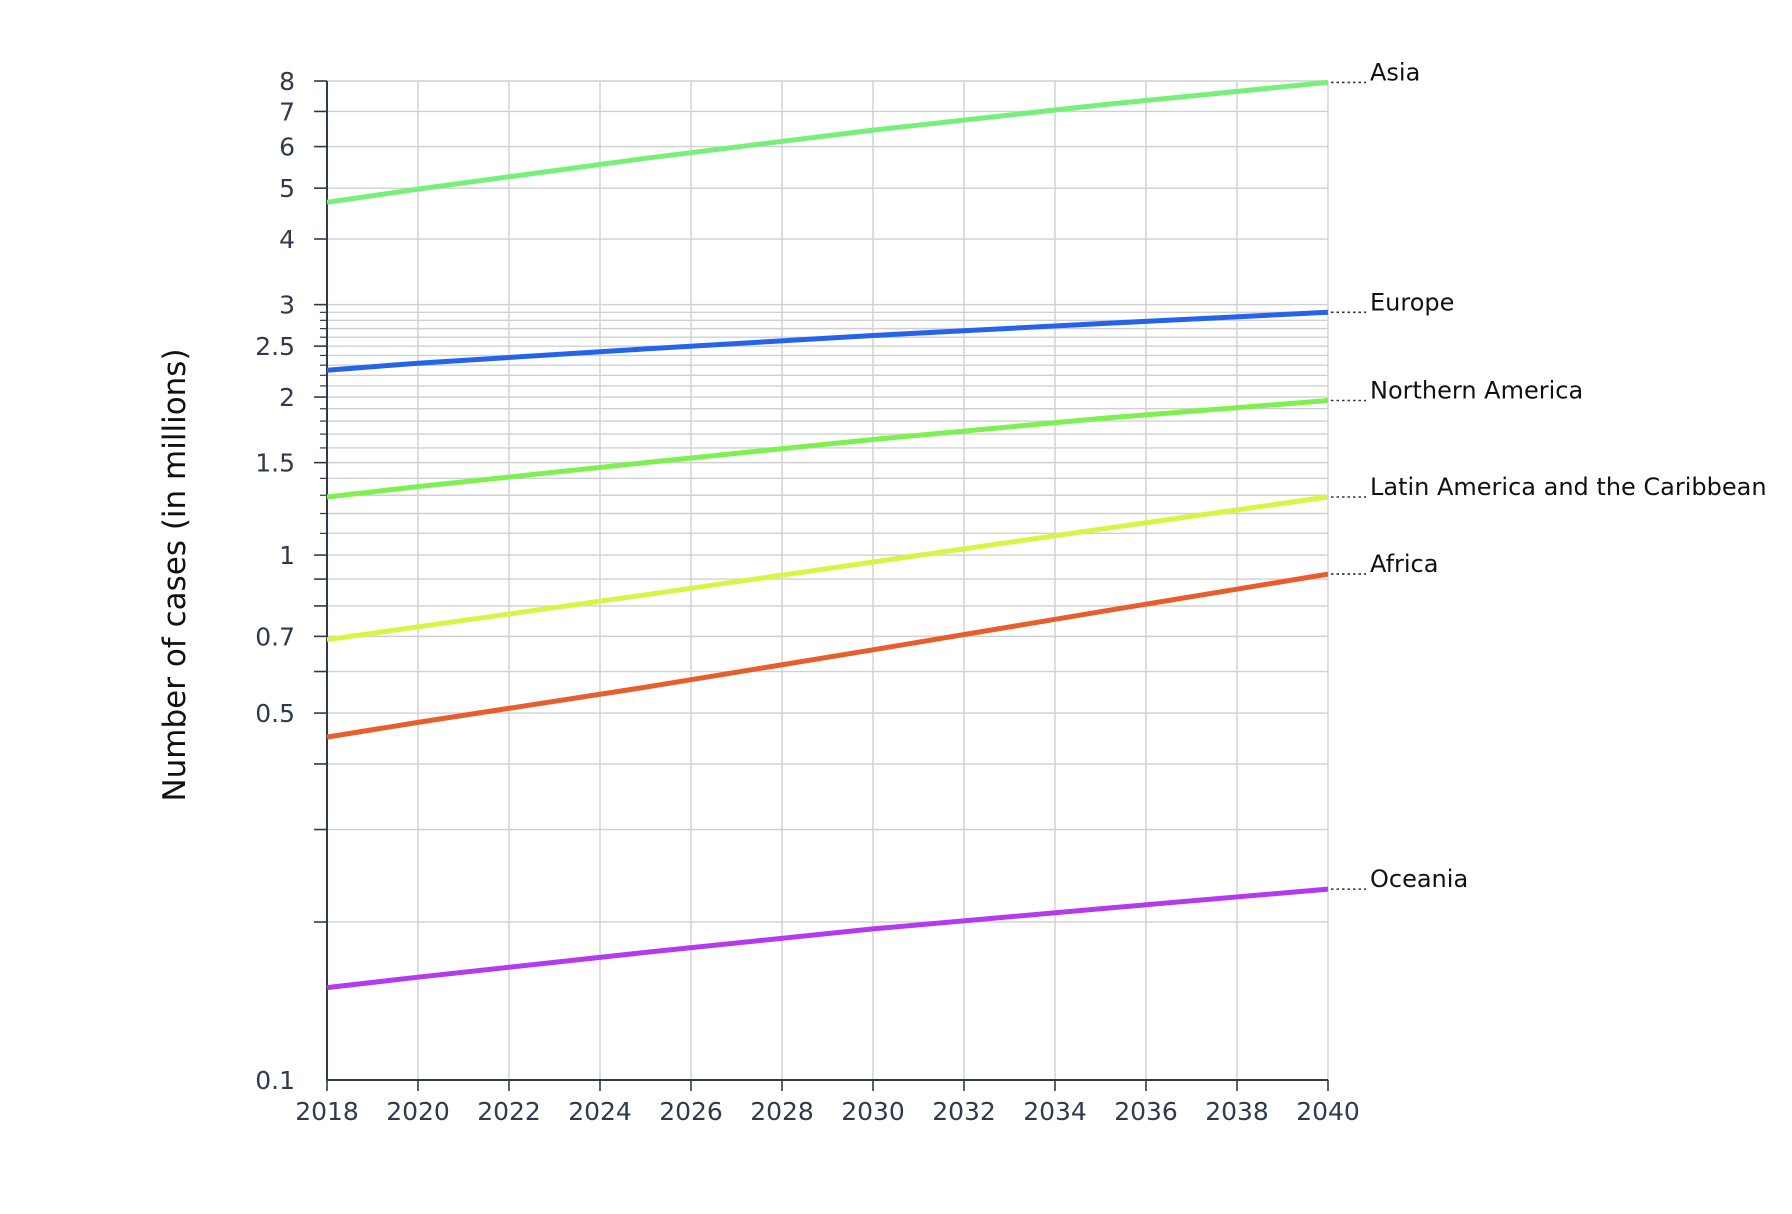  I want to click on x-tick-label: 2030, so click(873, 1111).